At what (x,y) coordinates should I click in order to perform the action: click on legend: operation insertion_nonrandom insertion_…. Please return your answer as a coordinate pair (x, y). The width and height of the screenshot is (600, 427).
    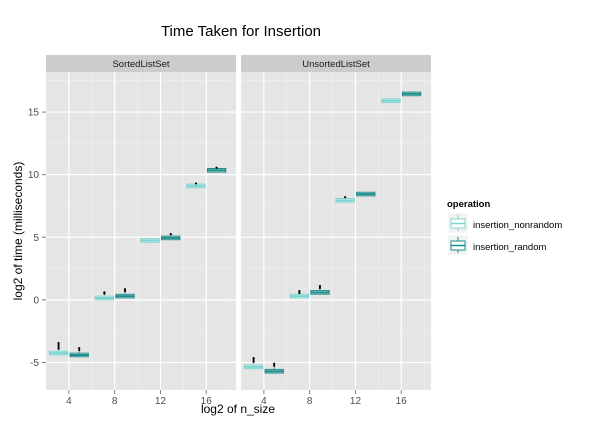
    Looking at the image, I should click on (504, 227).